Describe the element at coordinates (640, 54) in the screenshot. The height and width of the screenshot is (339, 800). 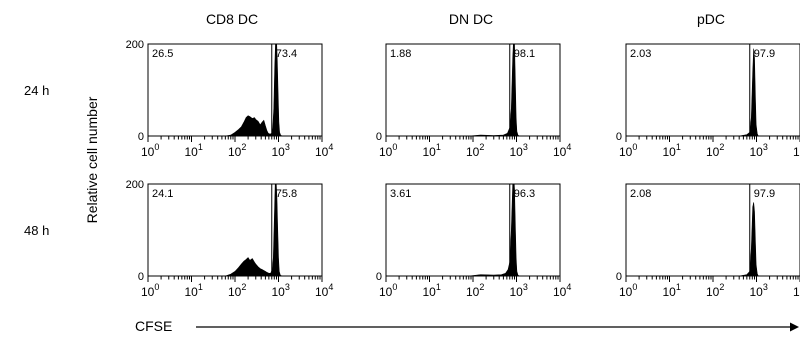
I see `left-gate-percentage: 2.03` at that location.